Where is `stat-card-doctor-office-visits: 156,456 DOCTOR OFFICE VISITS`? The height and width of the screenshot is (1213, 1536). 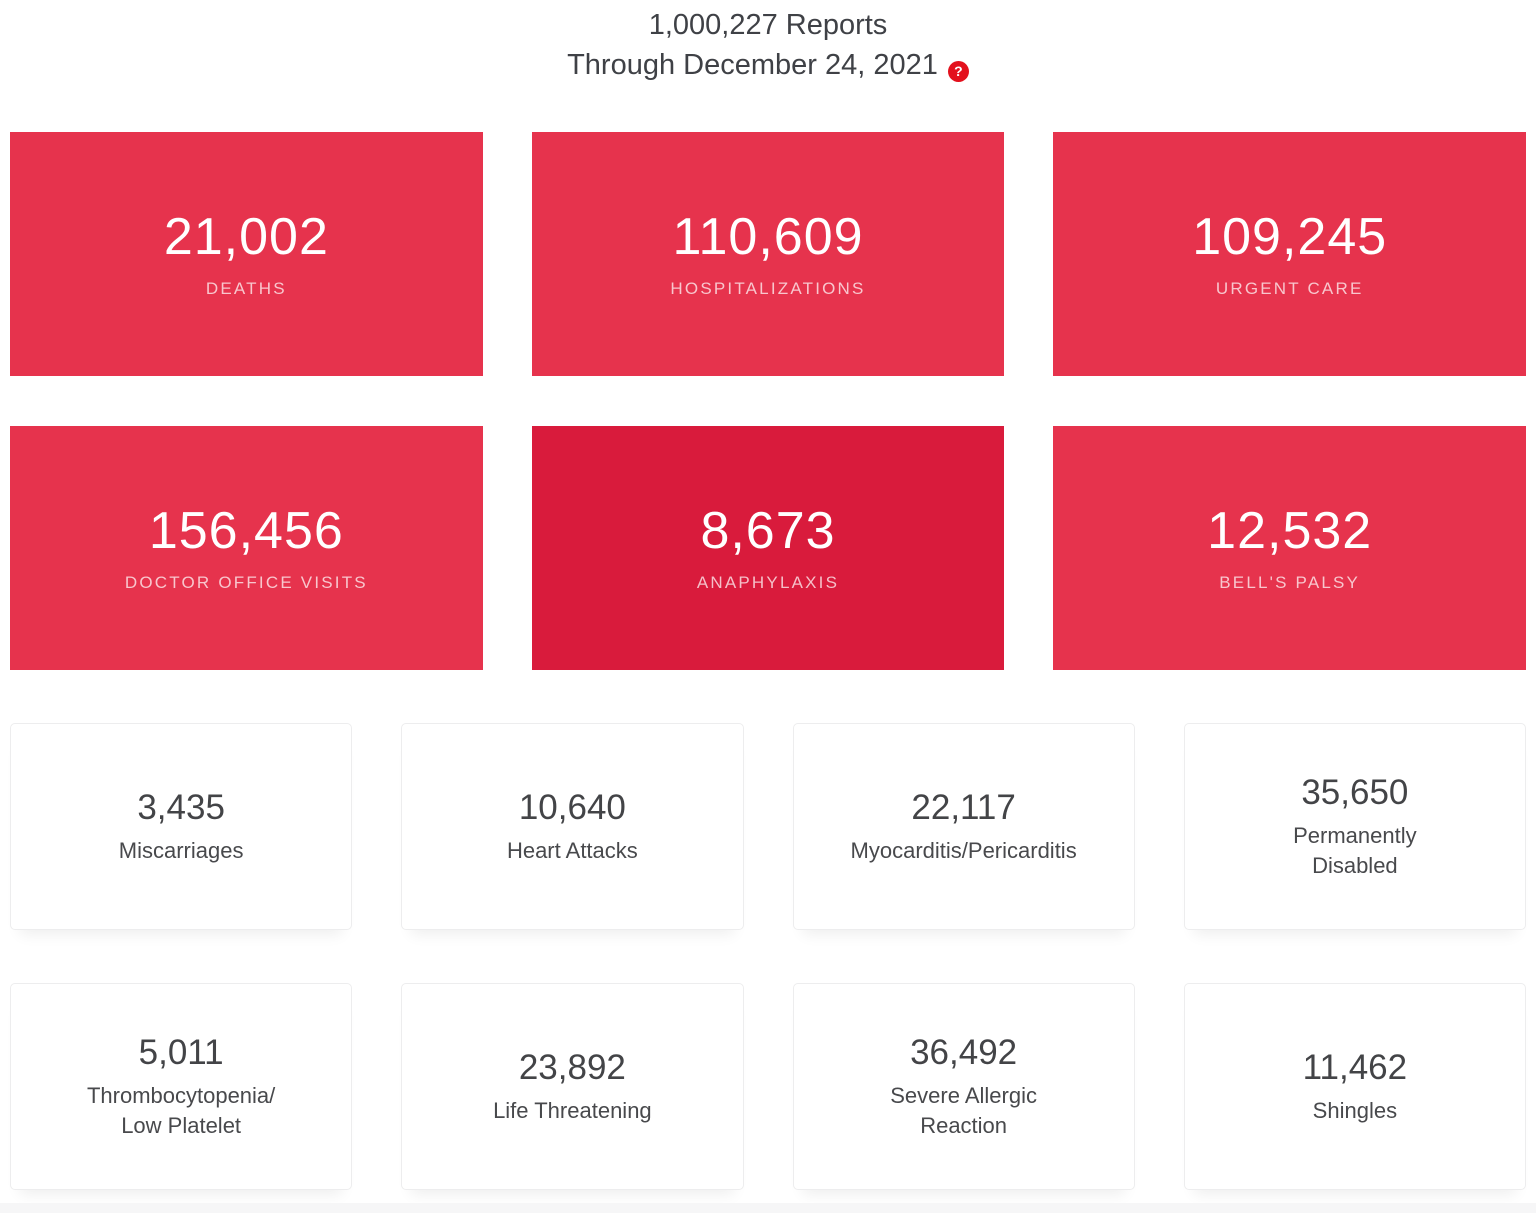
stat-card-doctor-office-visits: 156,456 DOCTOR OFFICE VISITS is located at coordinates (246, 548).